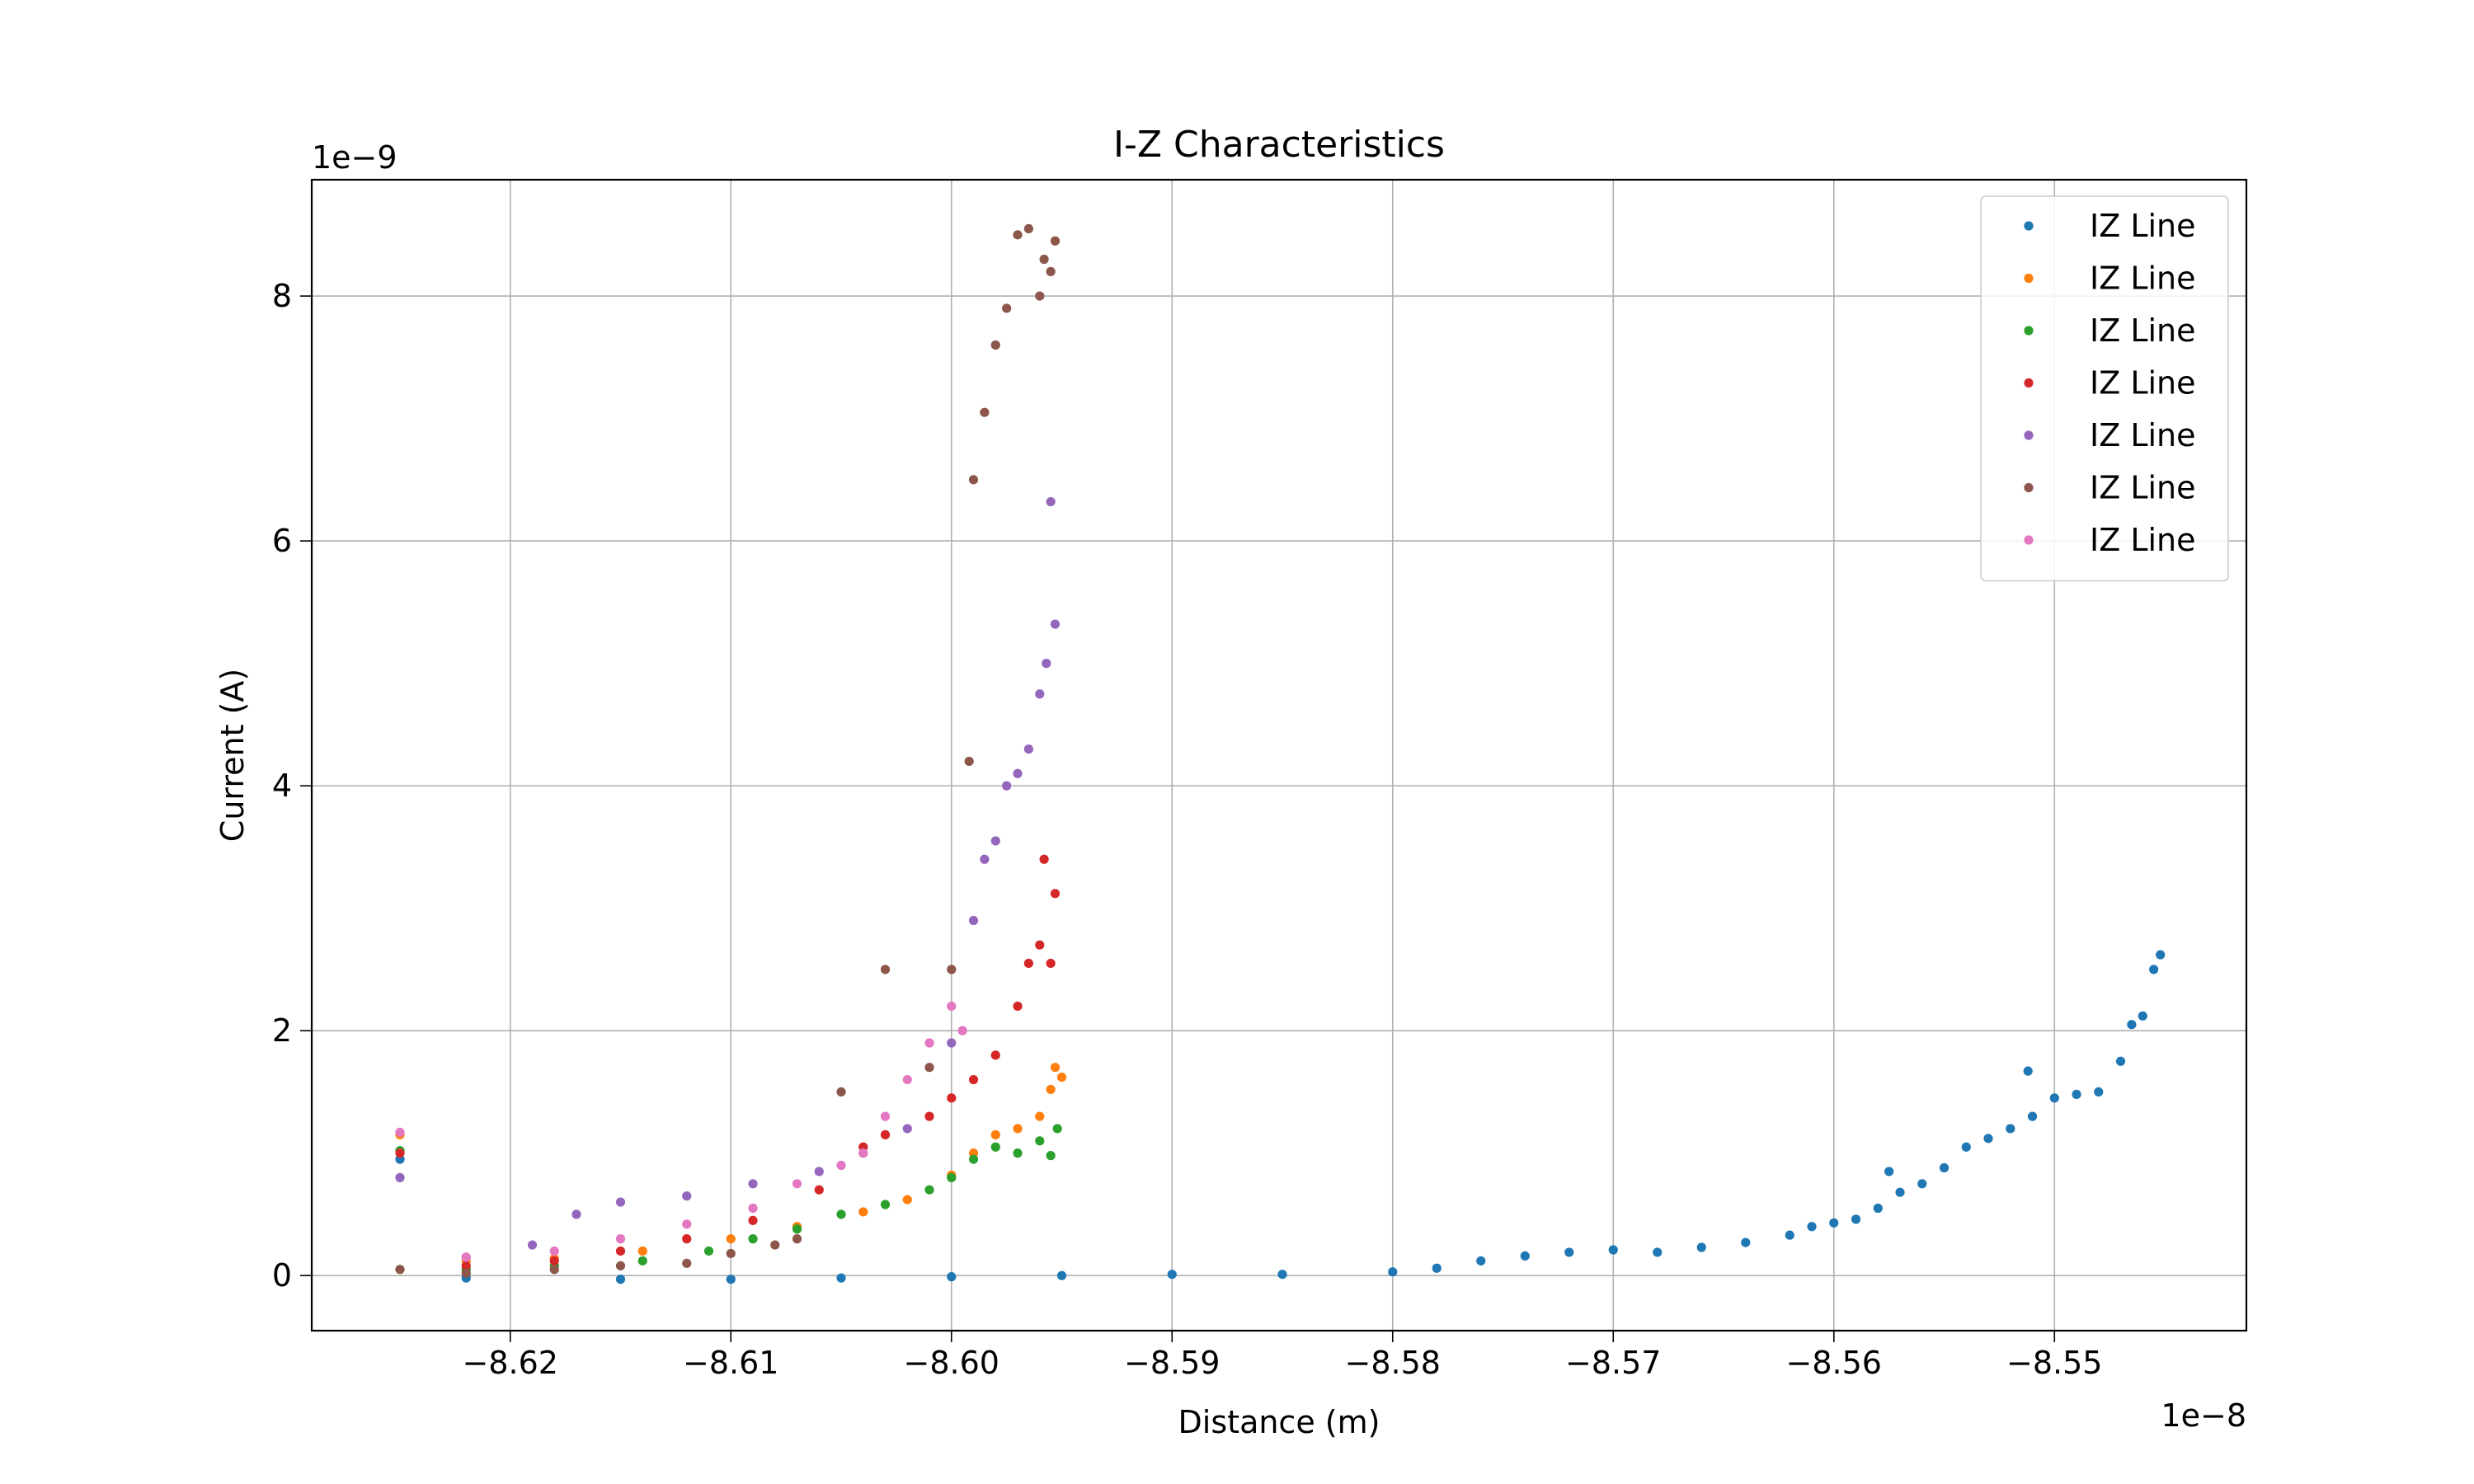 The image size is (2474, 1484). I want to click on x-axis-label: Distance (m), so click(1279, 1422).